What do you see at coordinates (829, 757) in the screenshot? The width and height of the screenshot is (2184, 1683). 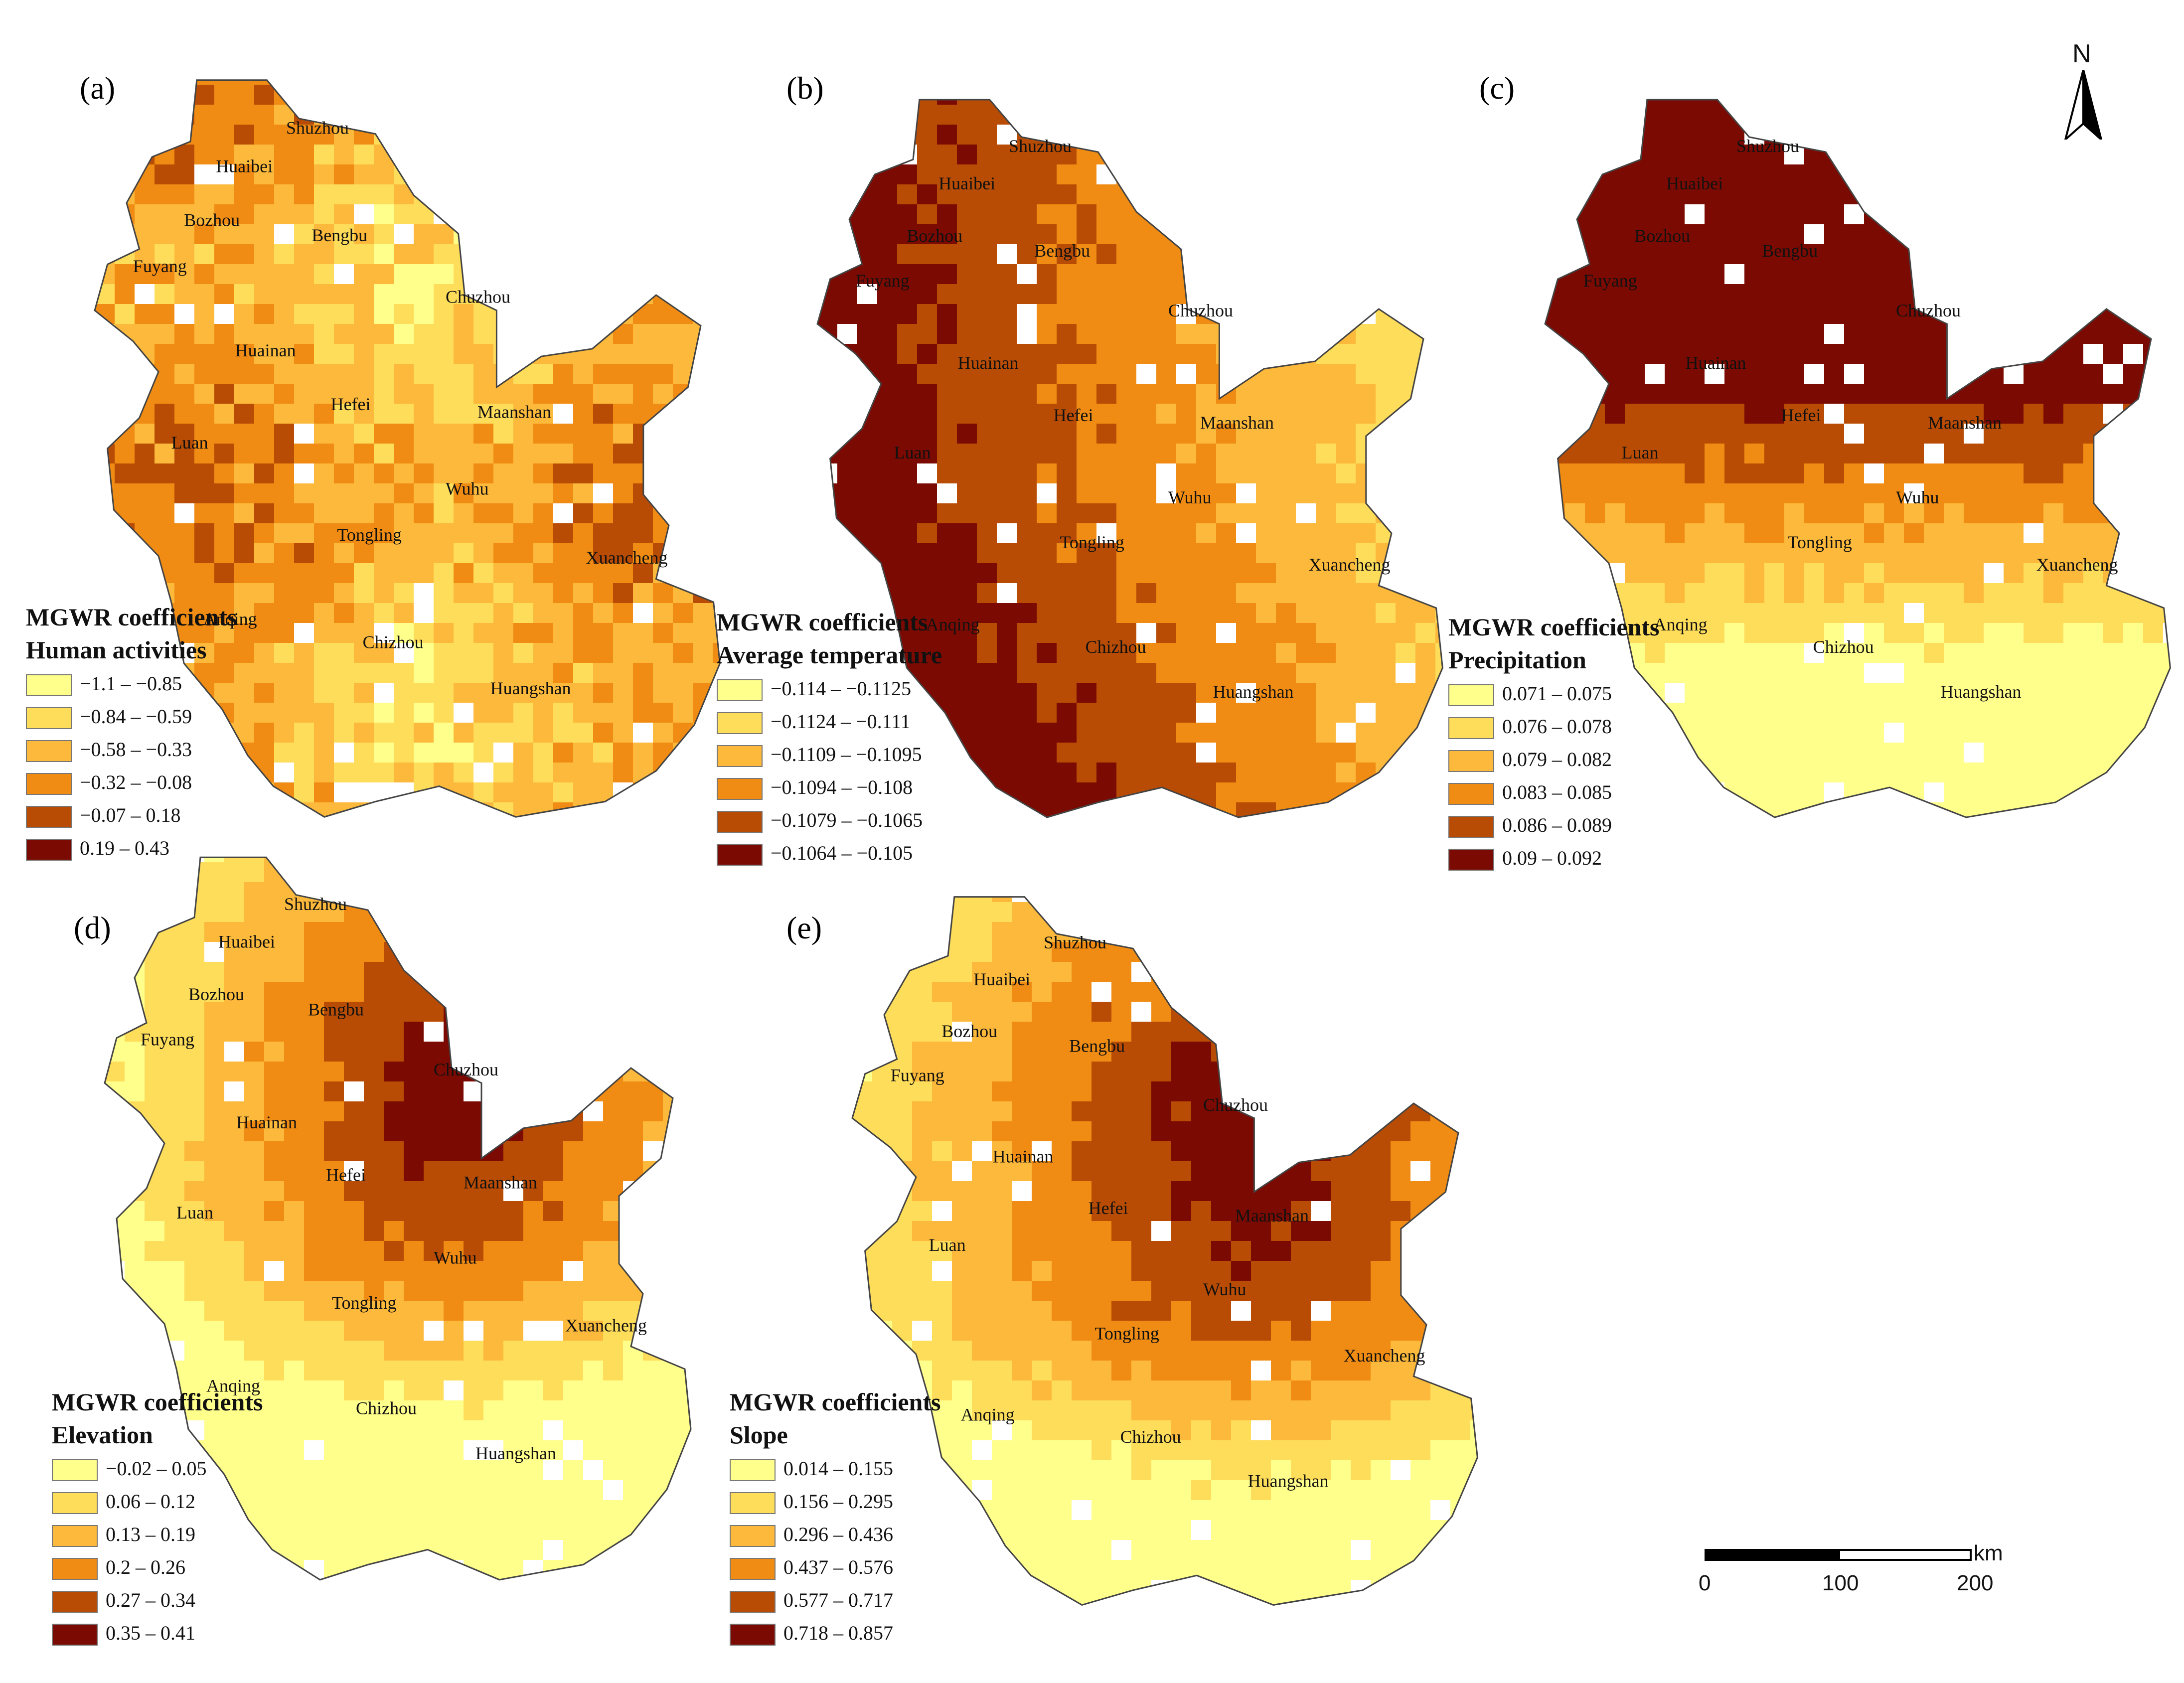 I see `legend-row: −0.1109 – −0.1095` at bounding box center [829, 757].